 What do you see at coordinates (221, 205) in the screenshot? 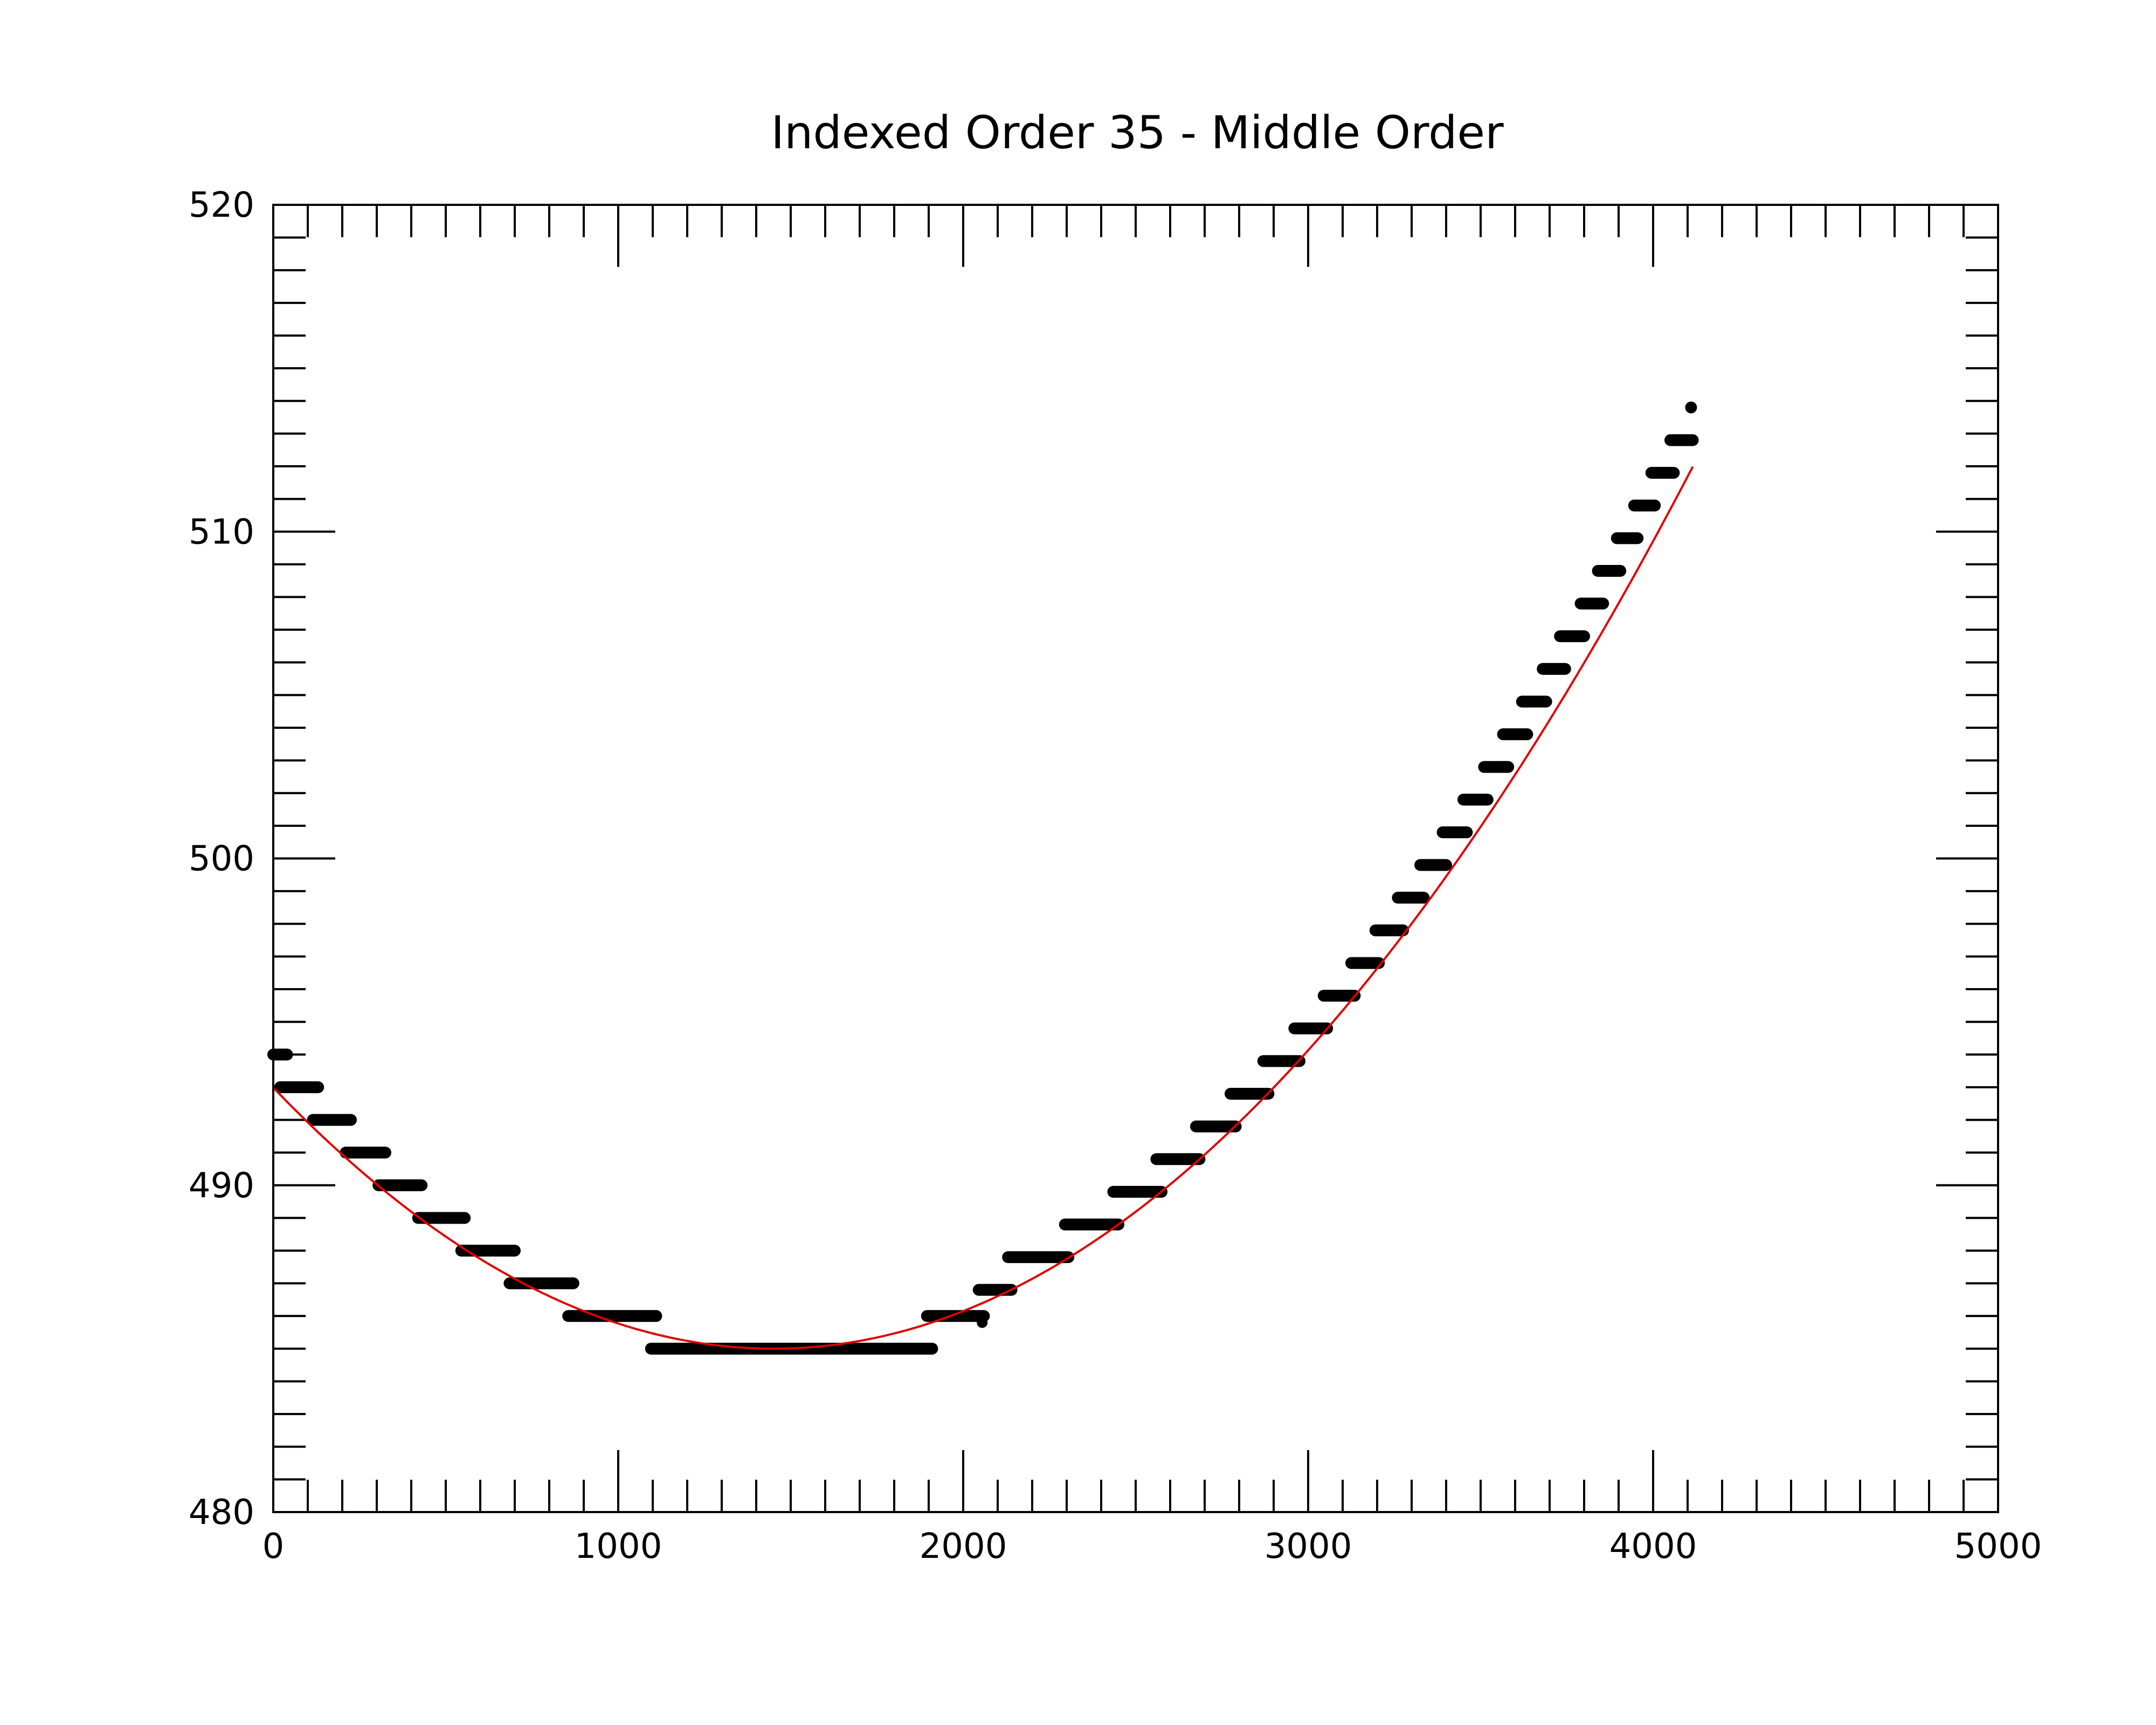
I see `y-tick-label: 520` at bounding box center [221, 205].